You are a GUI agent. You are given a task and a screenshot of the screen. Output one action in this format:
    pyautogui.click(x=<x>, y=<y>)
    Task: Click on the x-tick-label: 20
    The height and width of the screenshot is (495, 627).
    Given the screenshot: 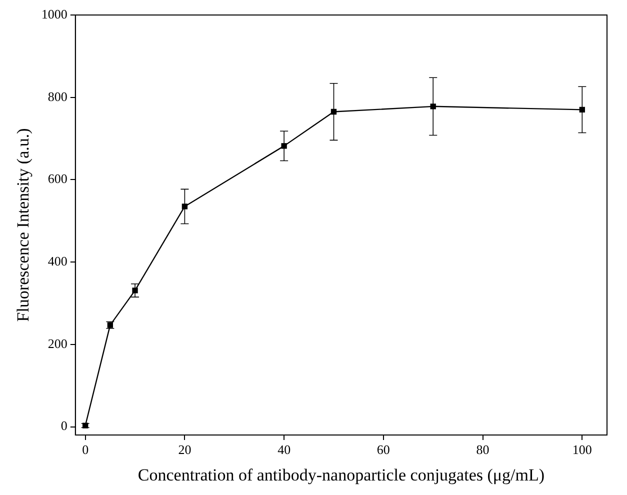 What is the action you would take?
    pyautogui.click(x=185, y=450)
    